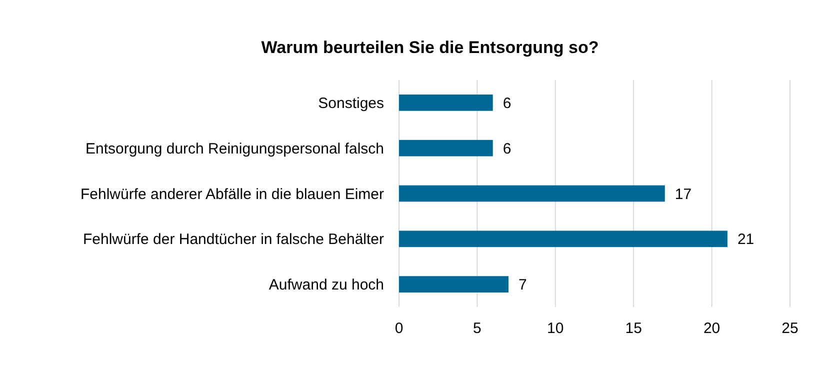 The height and width of the screenshot is (365, 823). Describe the element at coordinates (477, 328) in the screenshot. I see `x-tick-label: 5` at that location.